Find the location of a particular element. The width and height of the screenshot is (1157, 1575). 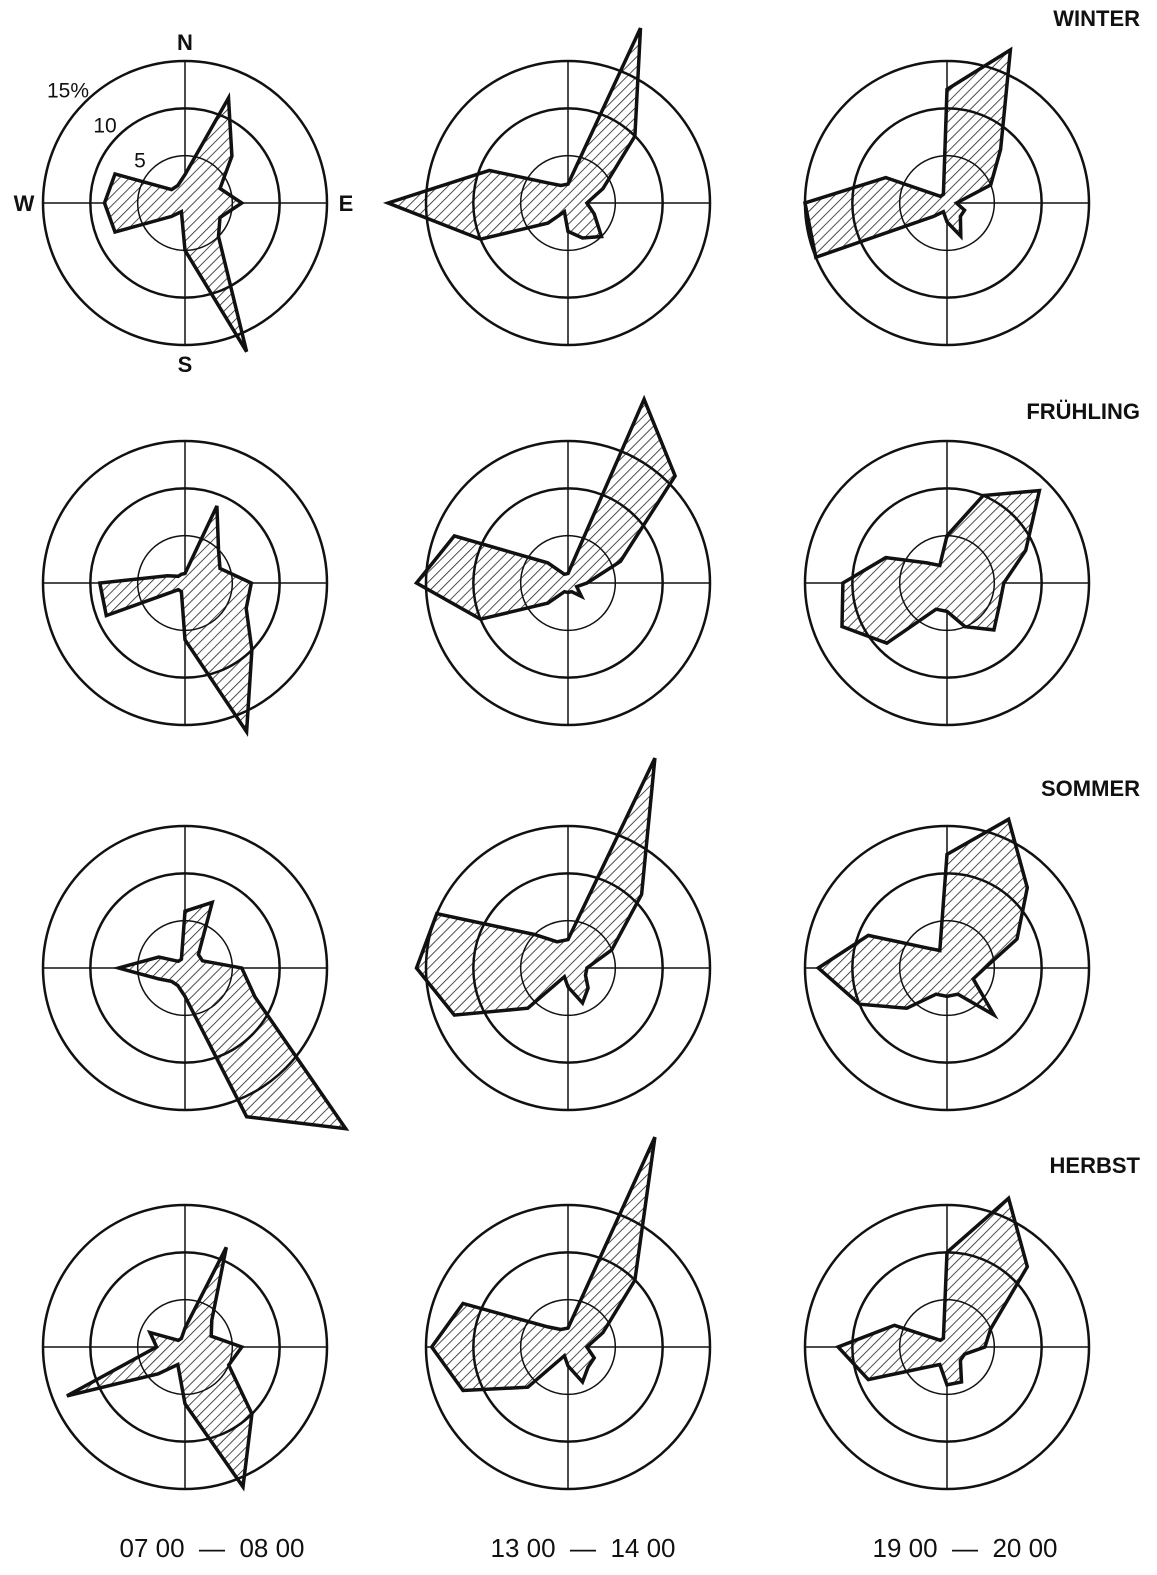

season-label: FRÜHLING is located at coordinates (1083, 411).